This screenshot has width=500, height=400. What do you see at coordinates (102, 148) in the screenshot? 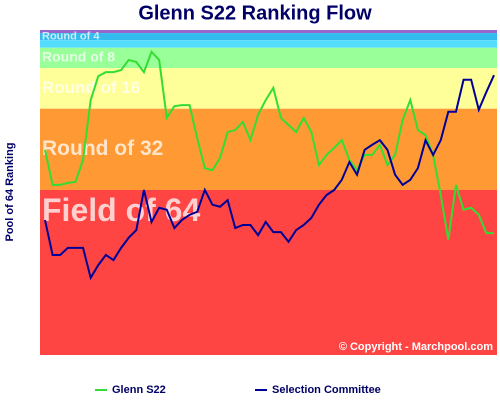
I see `band-label: Round of 32` at bounding box center [102, 148].